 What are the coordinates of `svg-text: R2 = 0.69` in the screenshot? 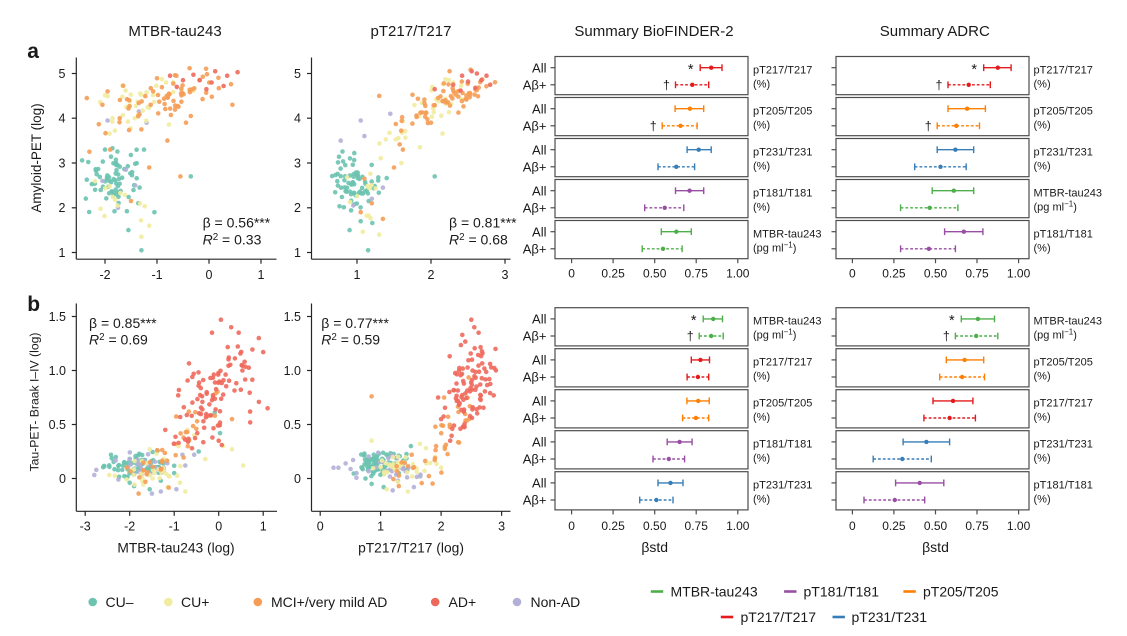 It's located at (118, 340).